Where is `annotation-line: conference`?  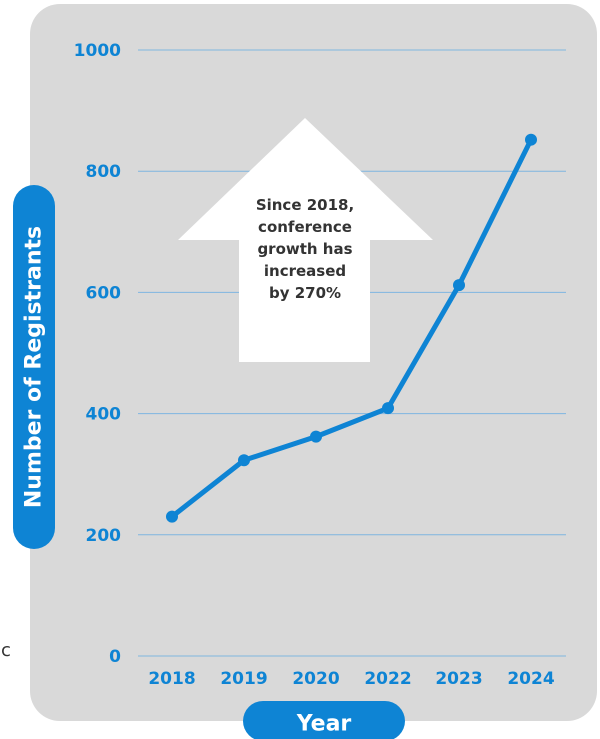
annotation-line: conference is located at coordinates (305, 227).